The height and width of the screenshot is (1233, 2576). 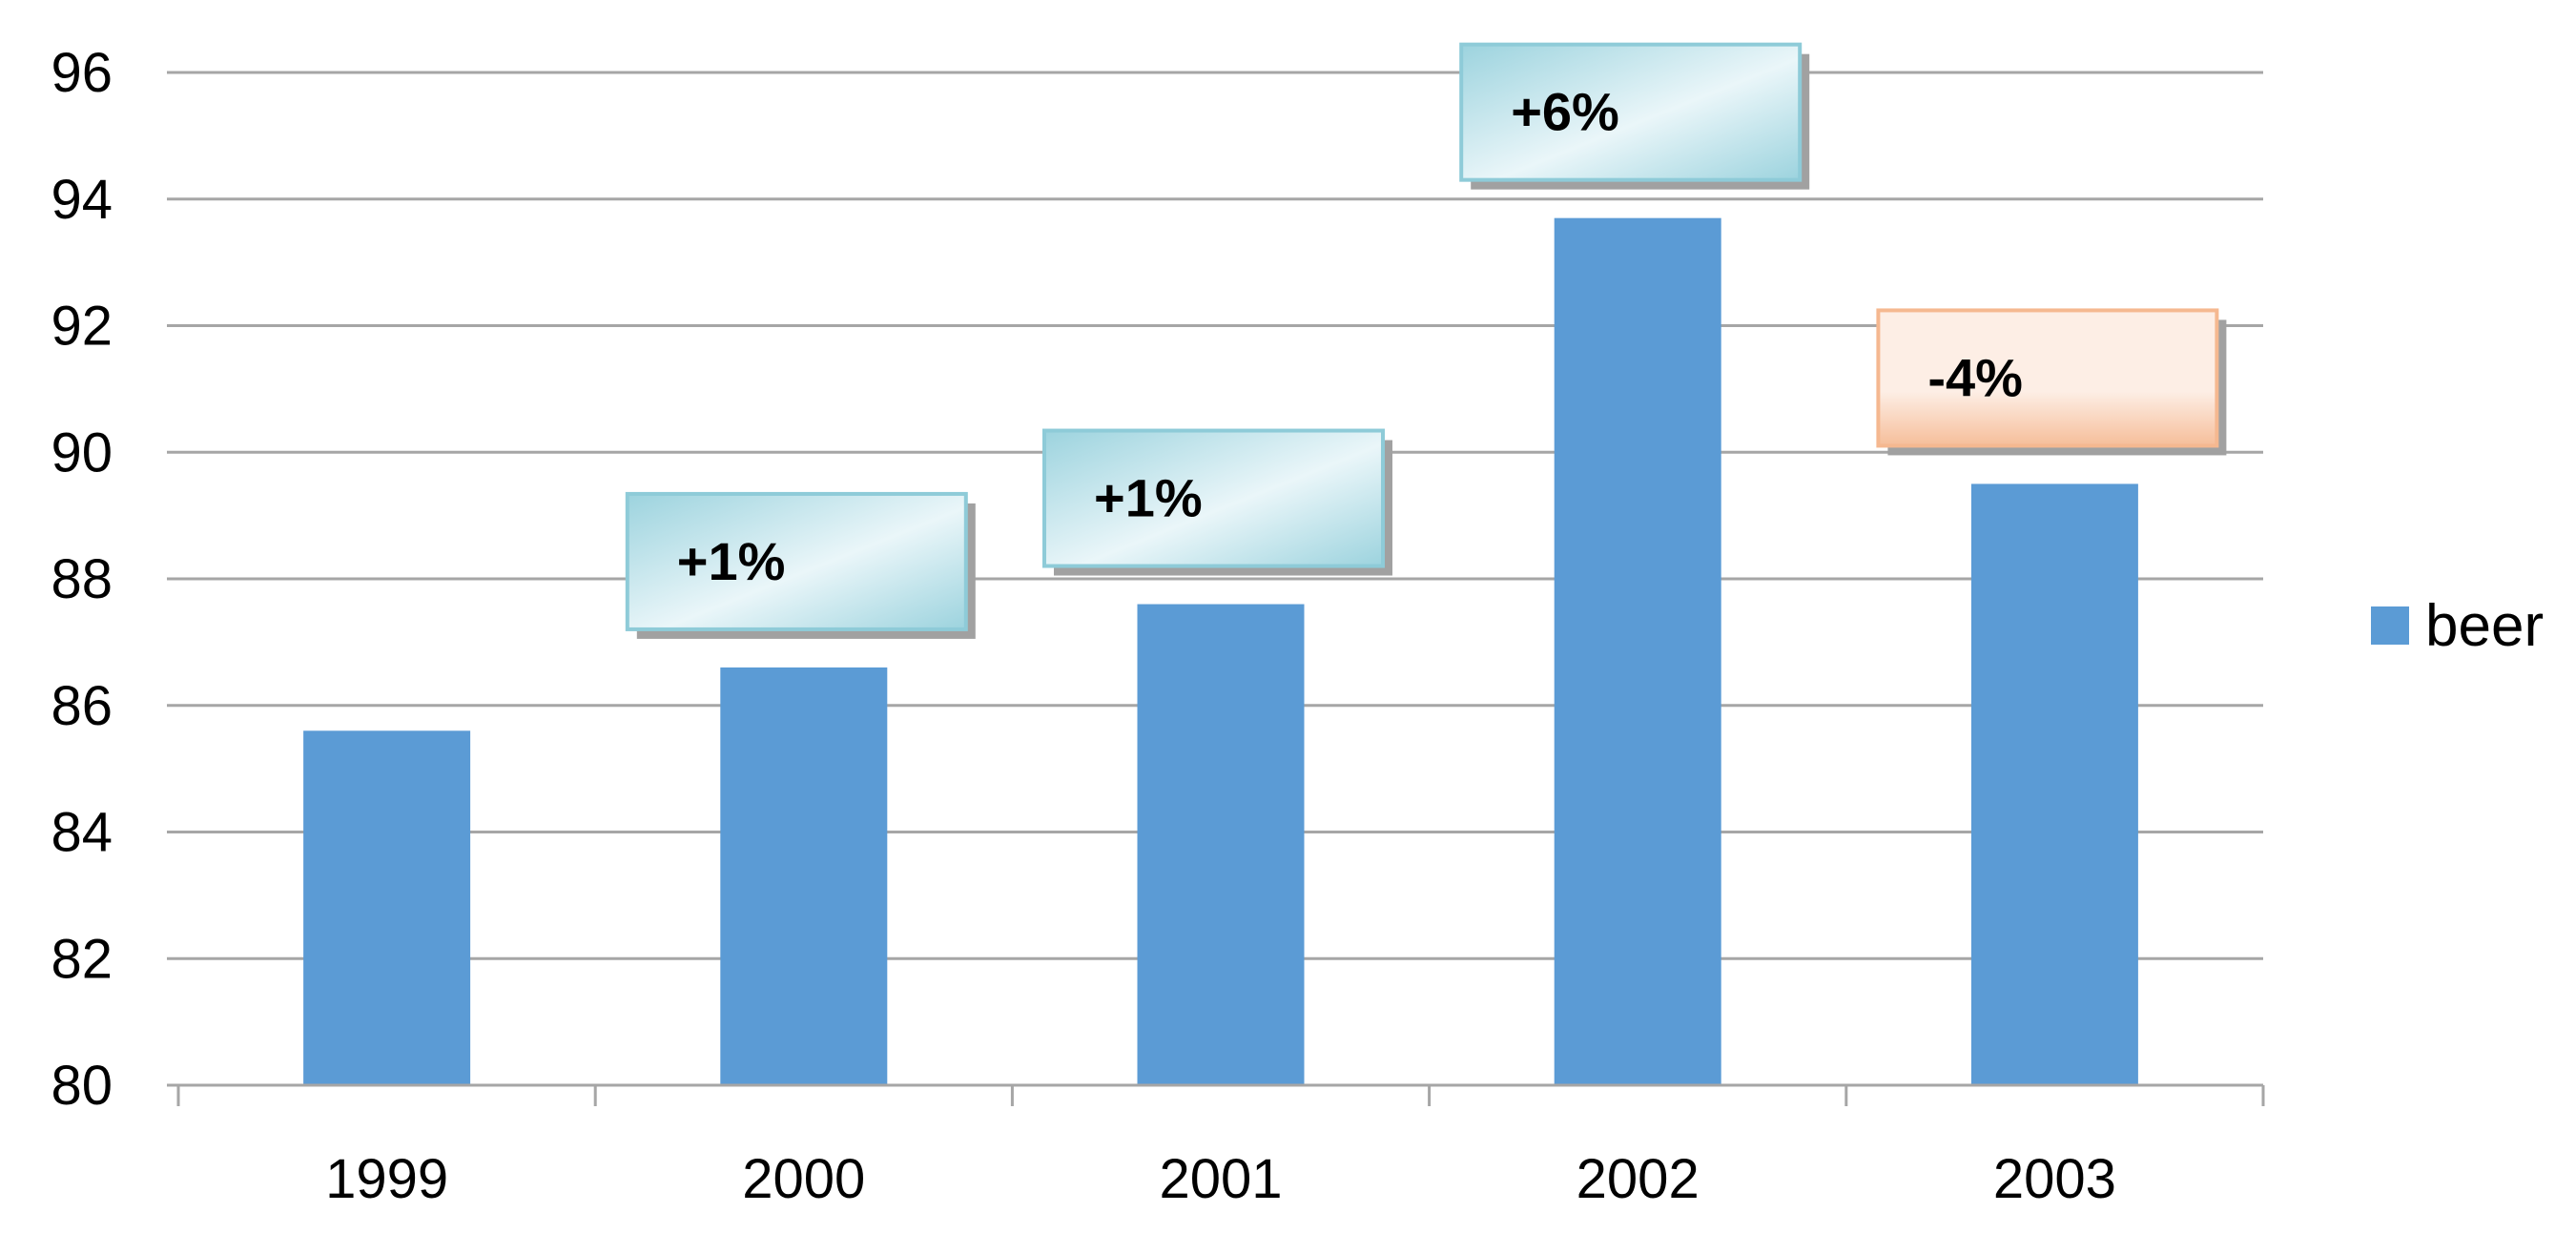 What do you see at coordinates (1637, 651) in the screenshot?
I see `bar-beer-2002` at bounding box center [1637, 651].